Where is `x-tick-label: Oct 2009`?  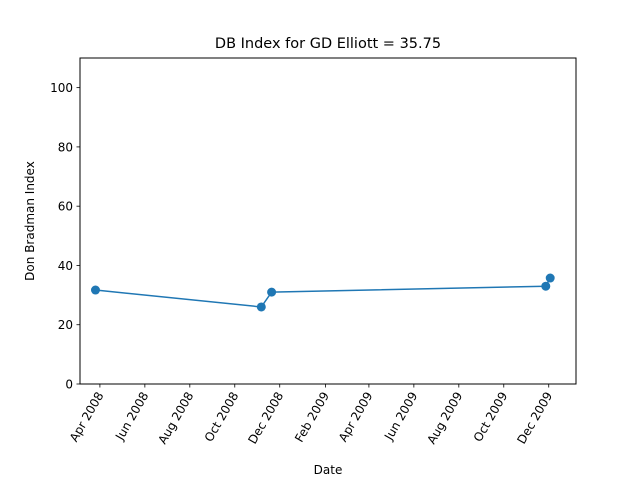
x-tick-label: Oct 2009 is located at coordinates (491, 417).